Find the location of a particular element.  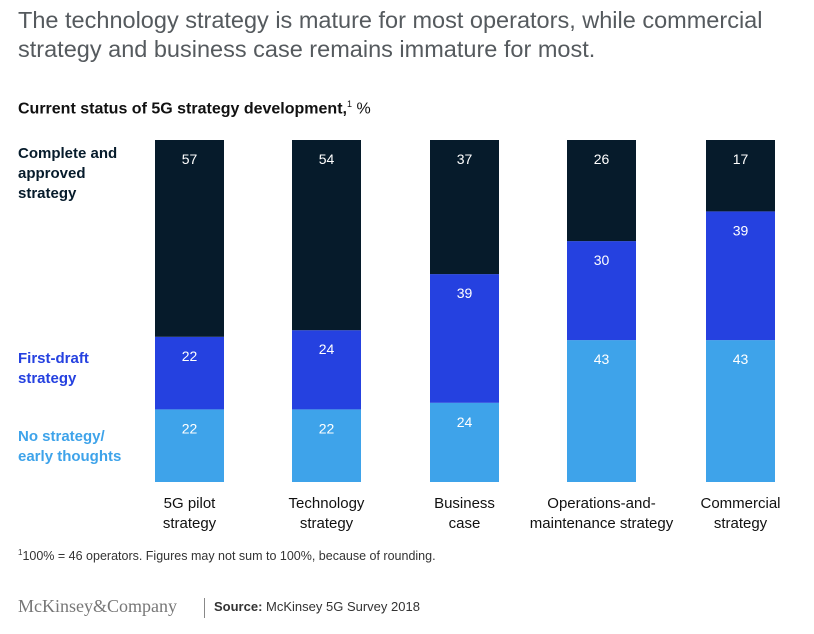

legend-first-draft: First-draft strategy is located at coordinates (53, 369).